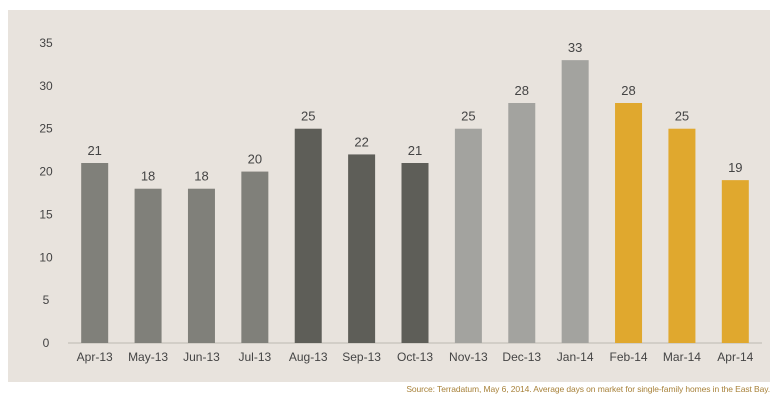 The width and height of the screenshot is (778, 397). What do you see at coordinates (575, 47) in the screenshot?
I see `bar-value-label: 33` at bounding box center [575, 47].